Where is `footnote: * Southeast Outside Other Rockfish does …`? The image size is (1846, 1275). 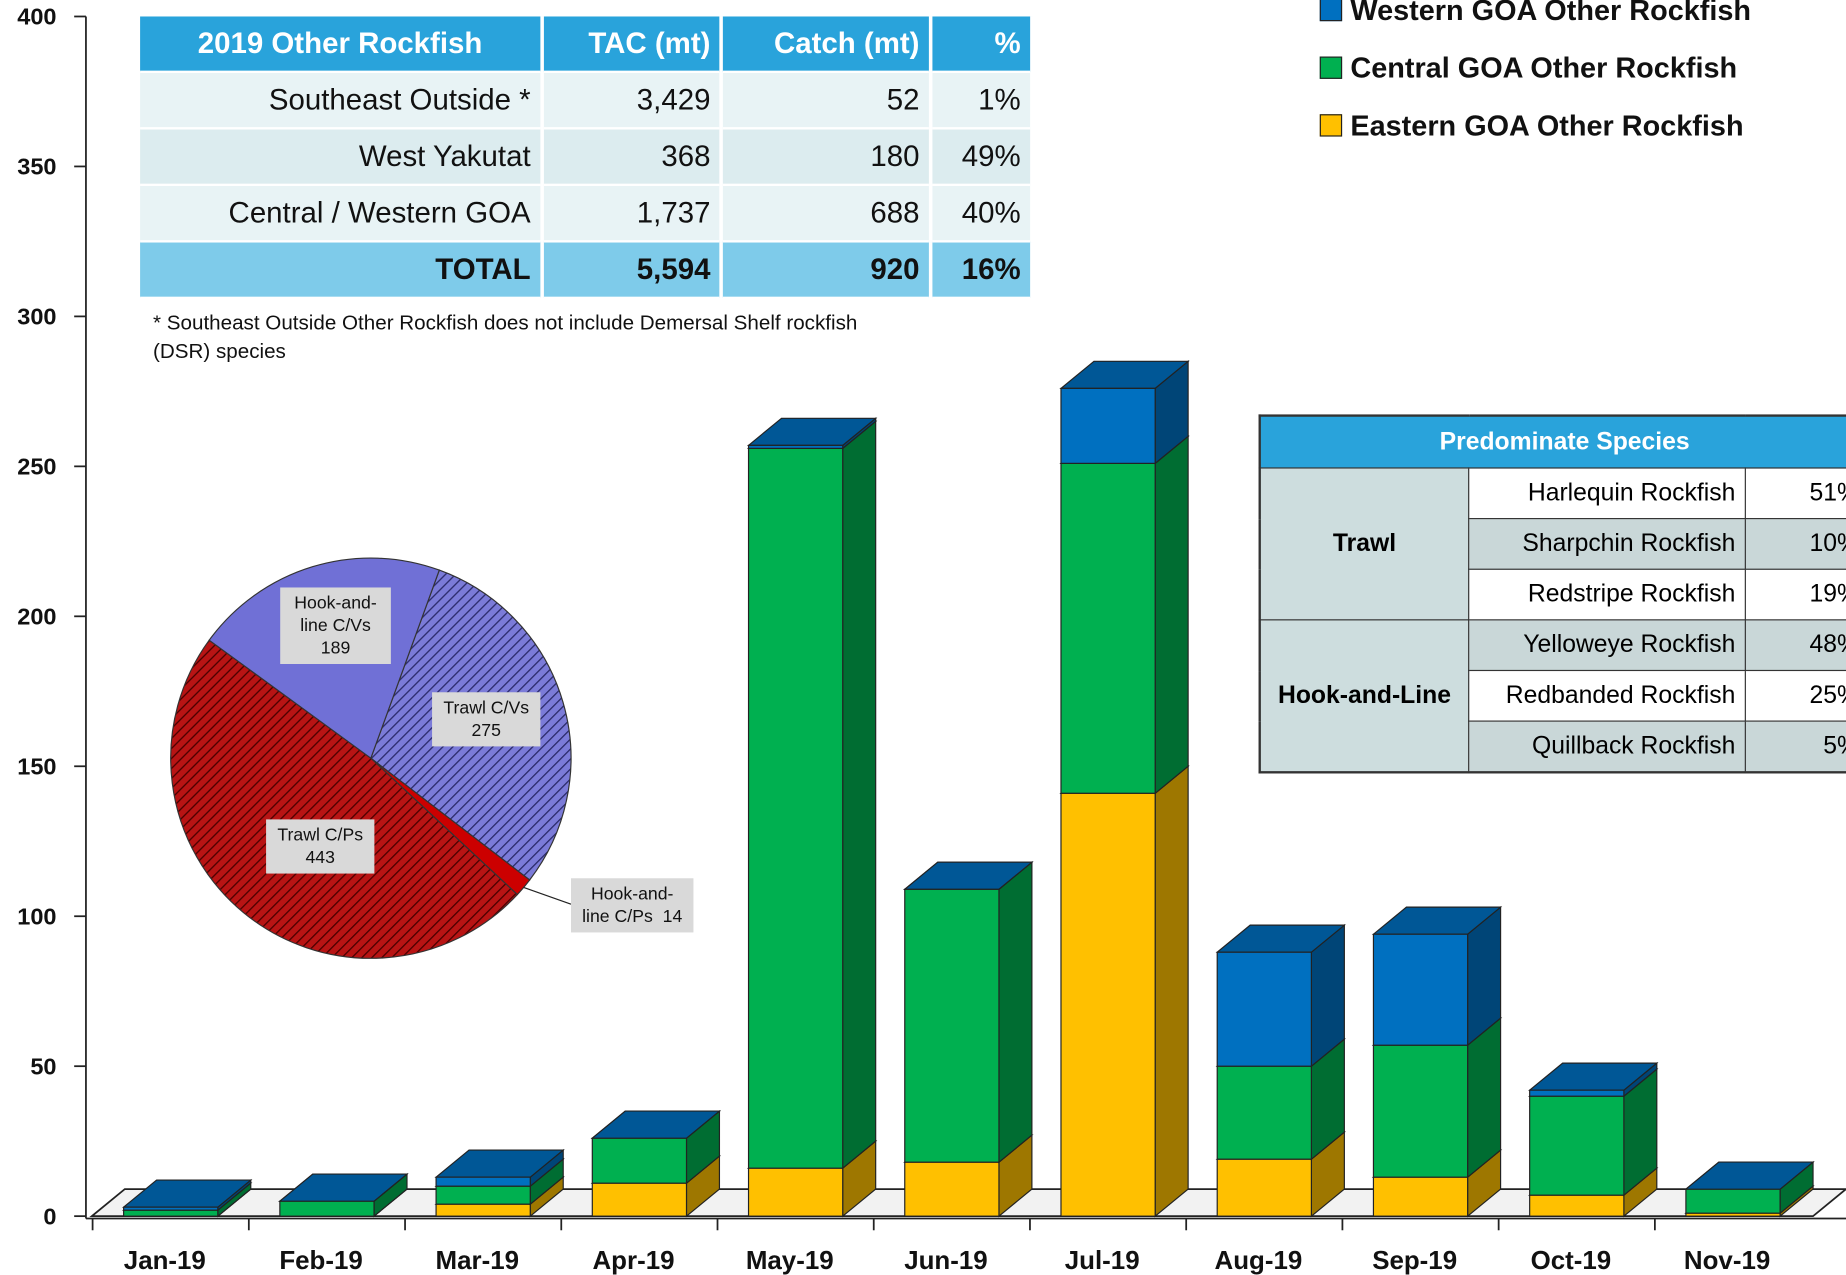
footnote: * Southeast Outside Other Rockfish does … is located at coordinates (505, 336).